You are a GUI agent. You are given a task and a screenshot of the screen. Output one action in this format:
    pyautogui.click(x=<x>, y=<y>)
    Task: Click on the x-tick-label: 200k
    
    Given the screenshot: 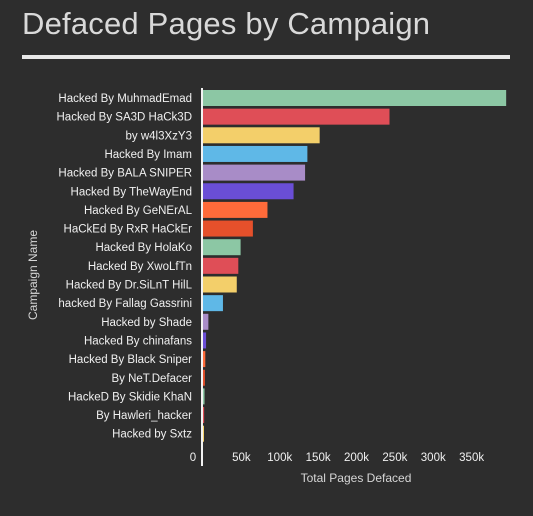 What is the action you would take?
    pyautogui.click(x=356, y=458)
    